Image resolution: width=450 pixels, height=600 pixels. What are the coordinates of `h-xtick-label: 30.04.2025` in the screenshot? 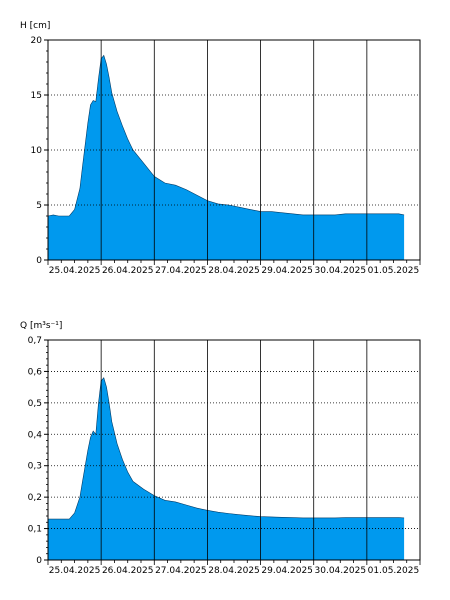 It's located at (341, 271).